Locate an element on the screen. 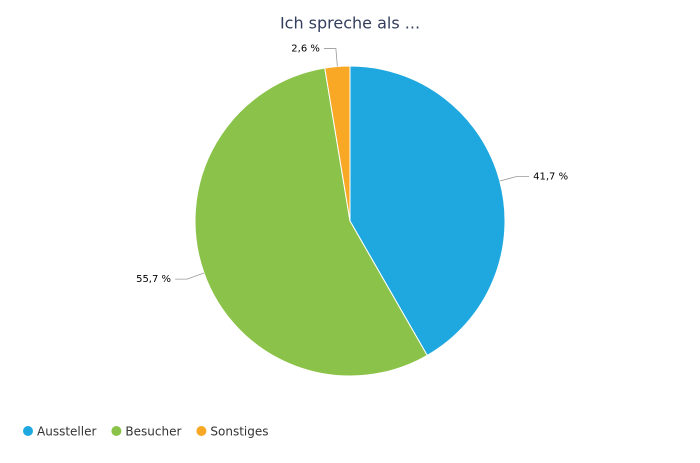 Image resolution: width=700 pixels, height=463 pixels. data-label: 2,6 % is located at coordinates (305, 49).